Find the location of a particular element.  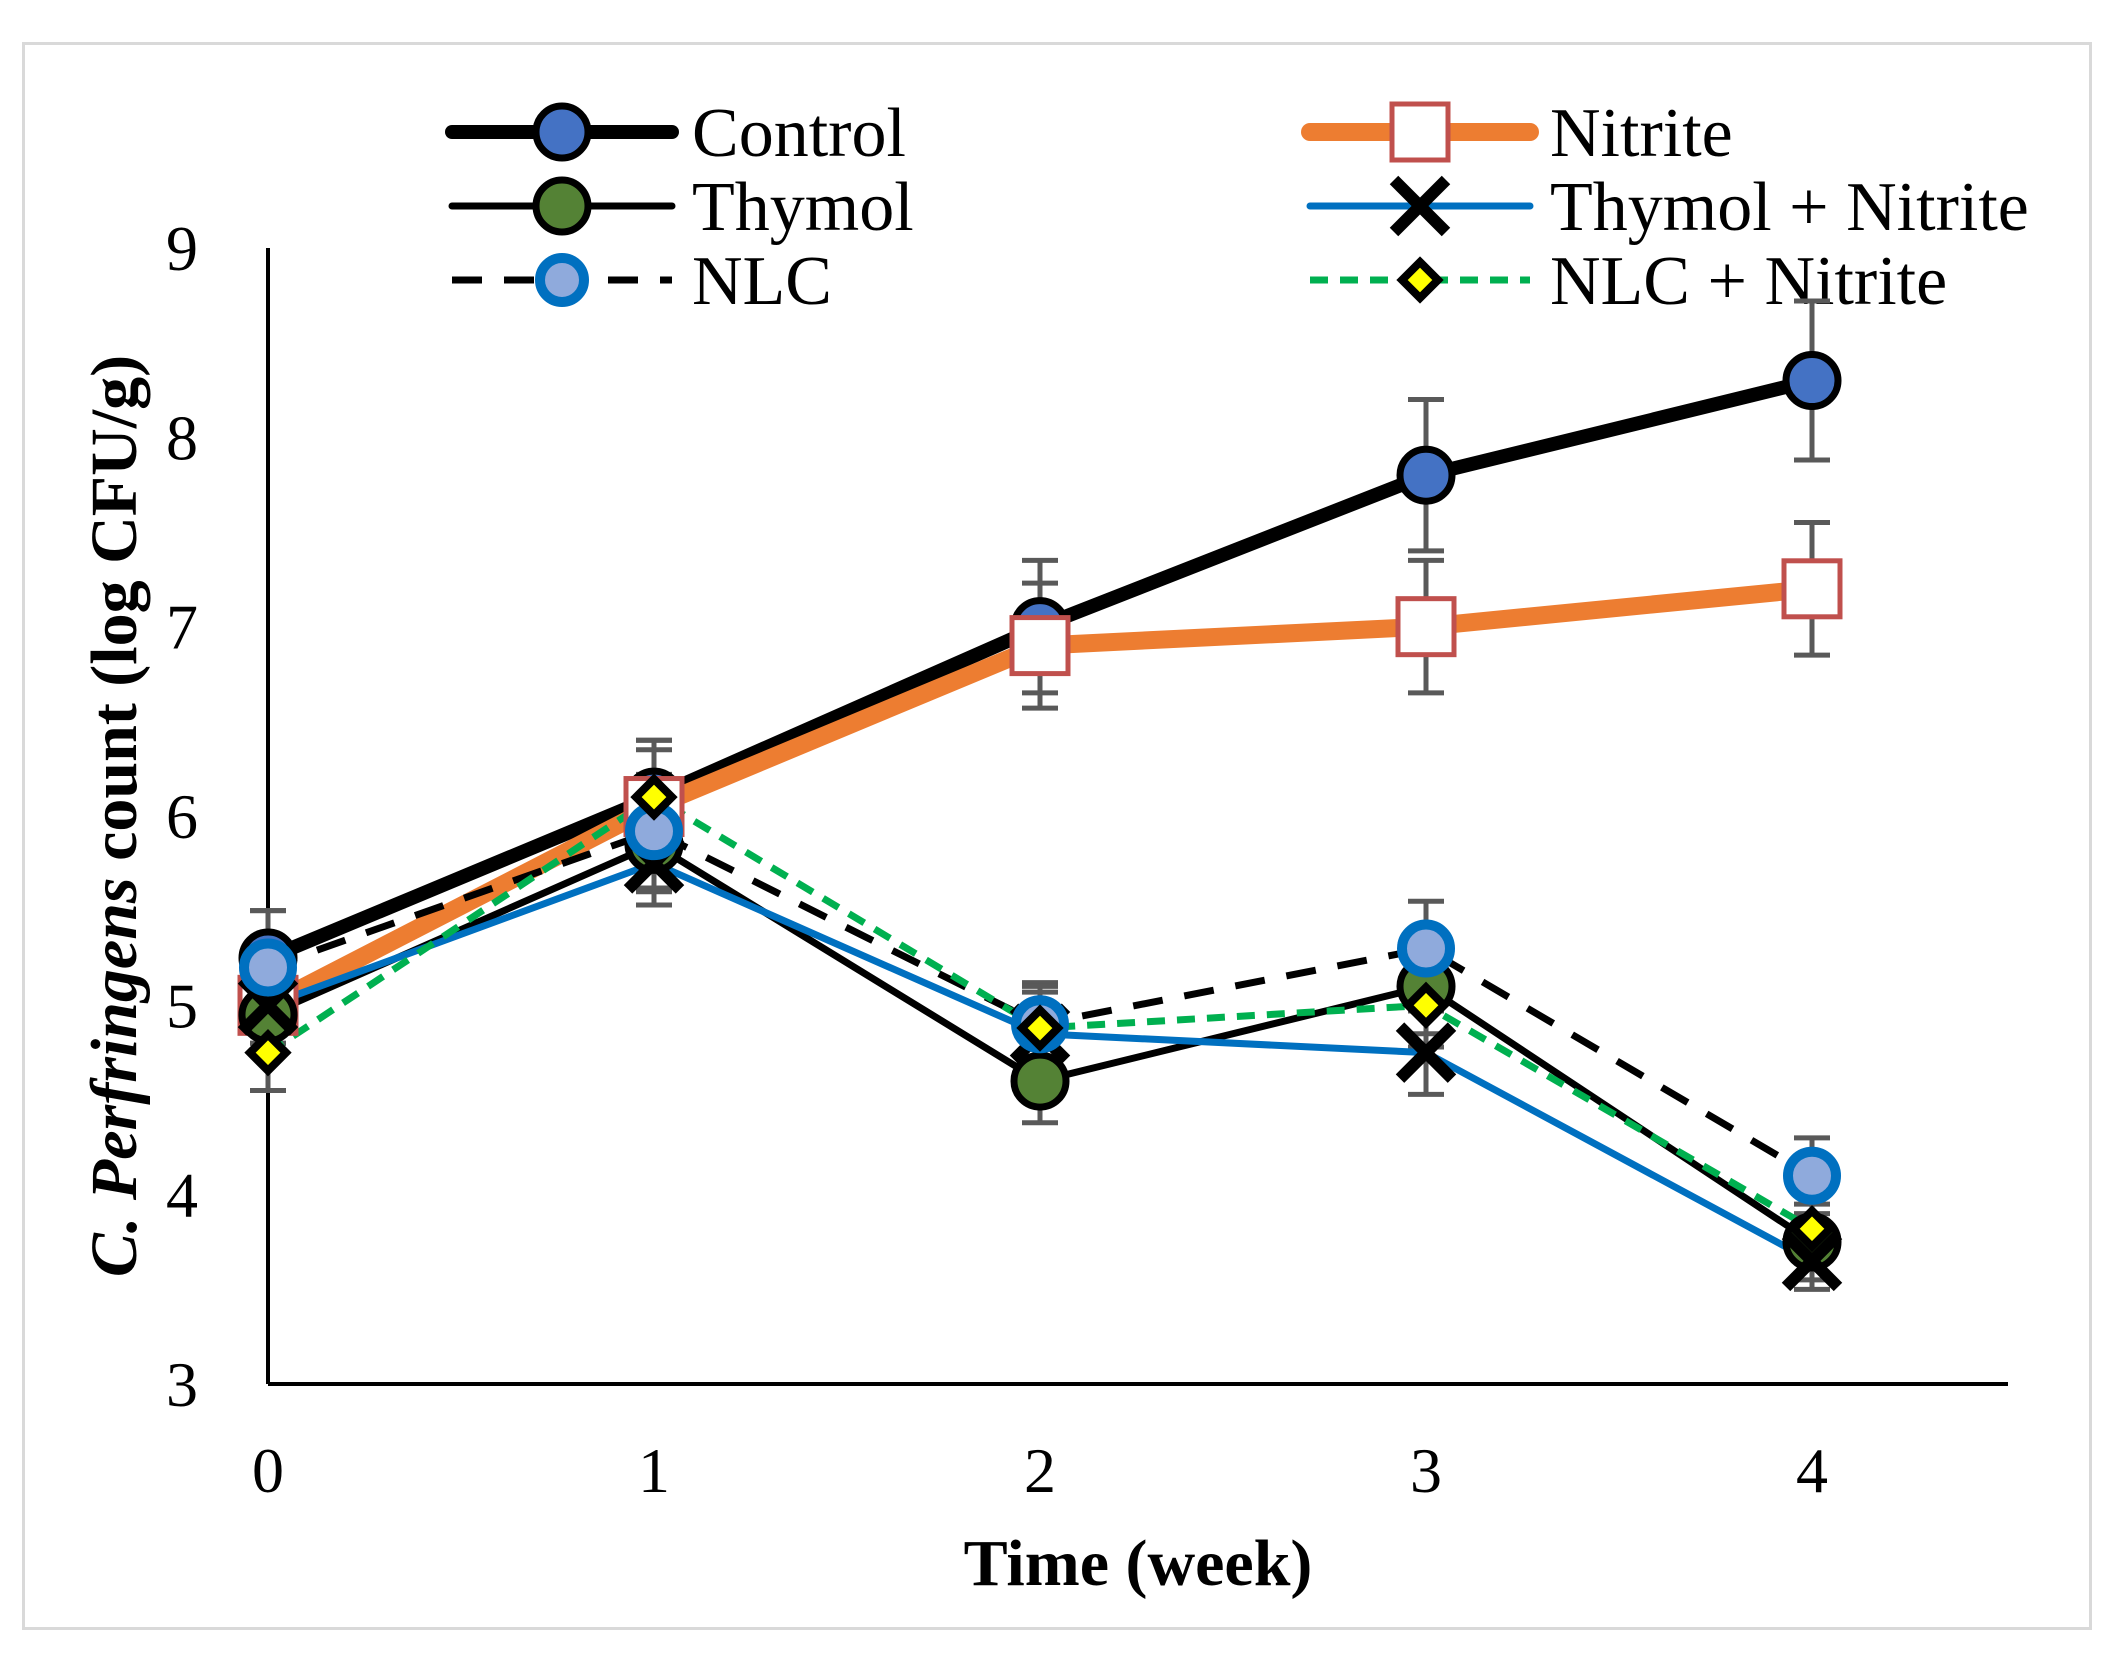

x-tick-label: 0 is located at coordinates (268, 1470).